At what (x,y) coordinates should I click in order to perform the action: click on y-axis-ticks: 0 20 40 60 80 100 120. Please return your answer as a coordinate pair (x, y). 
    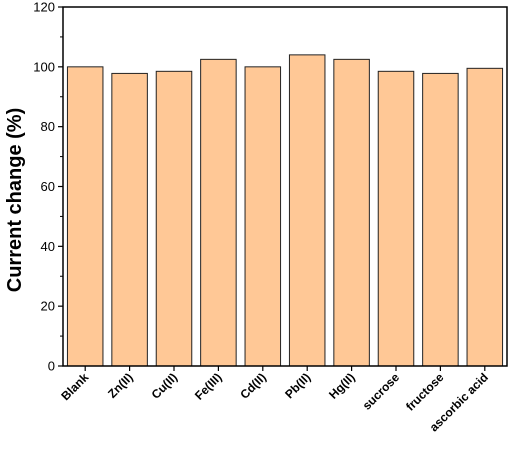
    Looking at the image, I should click on (48, 187).